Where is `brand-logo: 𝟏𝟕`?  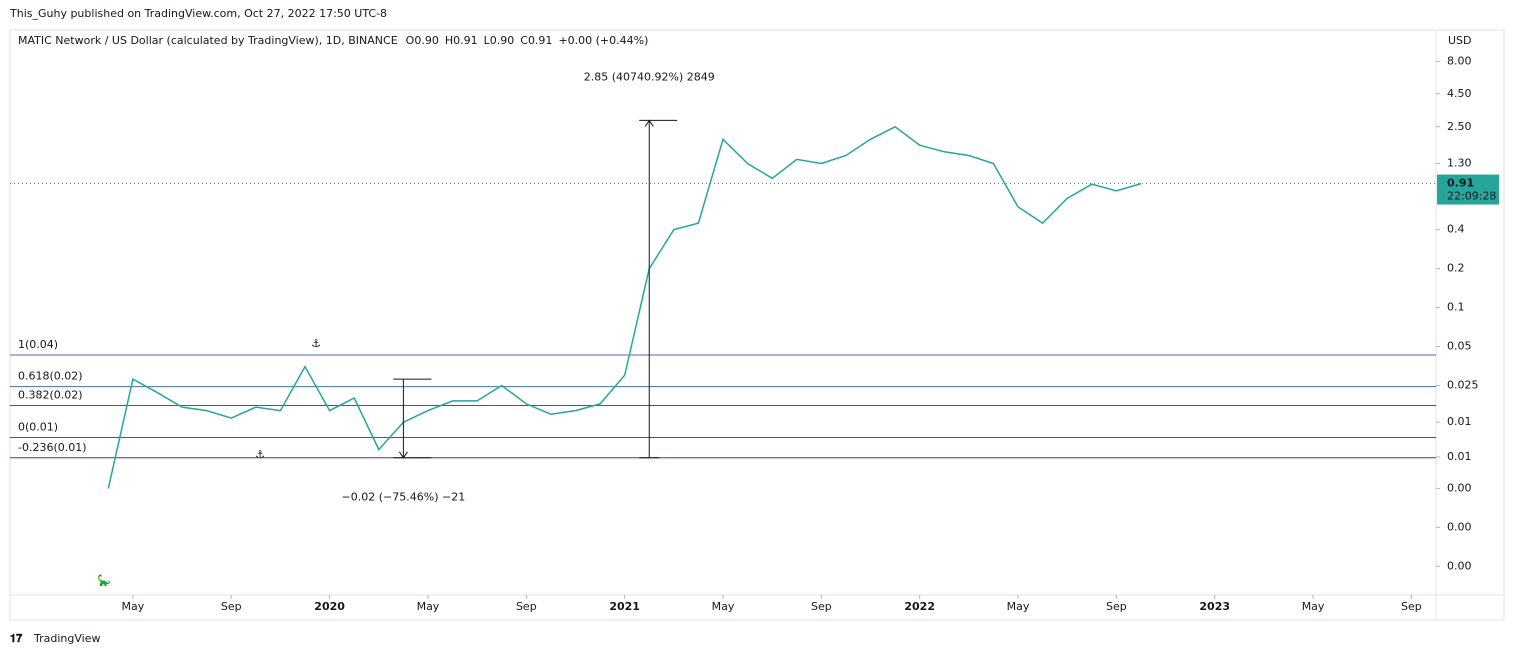 brand-logo: 𝟏𝟕 is located at coordinates (16, 638).